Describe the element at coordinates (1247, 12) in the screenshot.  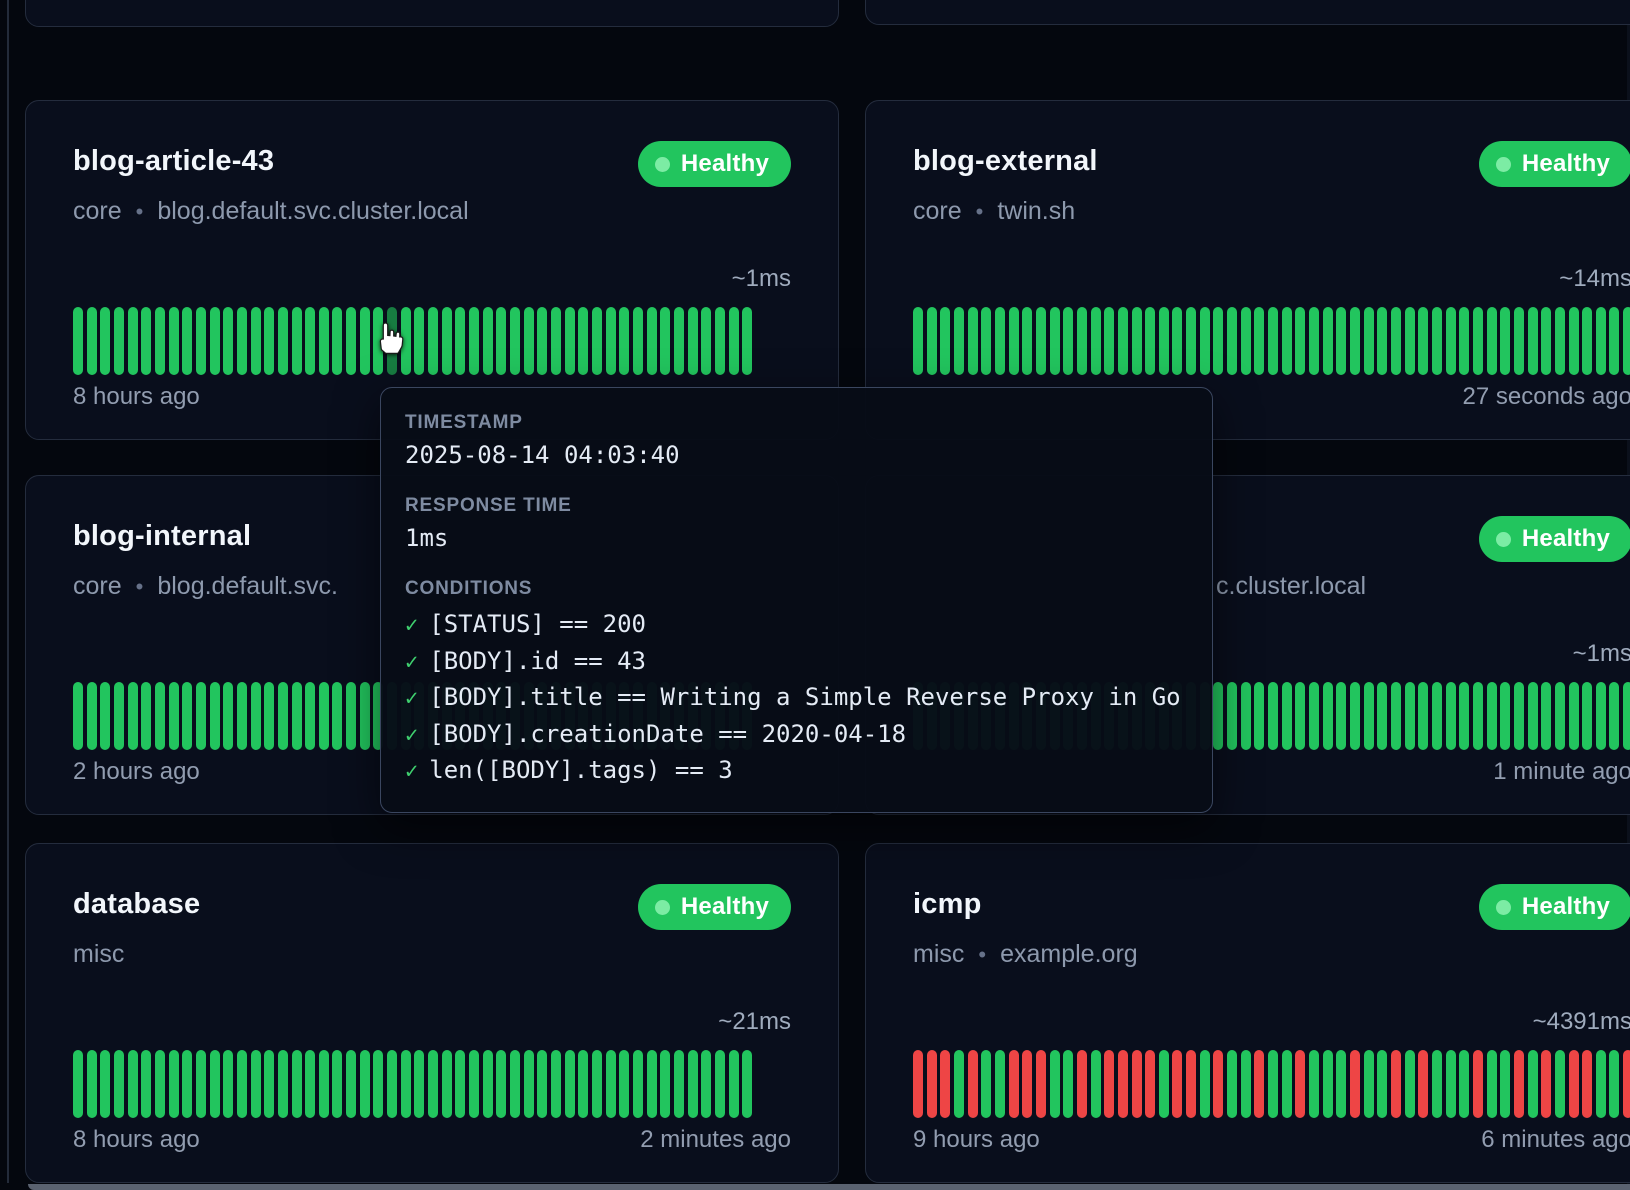
I see `partial-card-top-right` at that location.